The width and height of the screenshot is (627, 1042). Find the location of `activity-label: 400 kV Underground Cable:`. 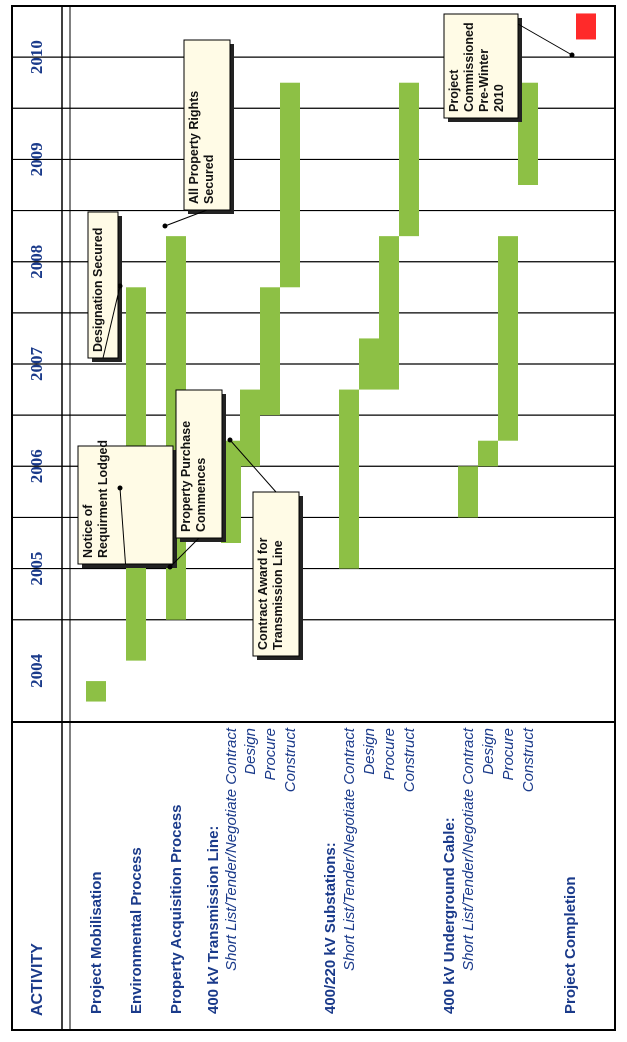

activity-label: 400 kV Underground Cable: is located at coordinates (449, 915).